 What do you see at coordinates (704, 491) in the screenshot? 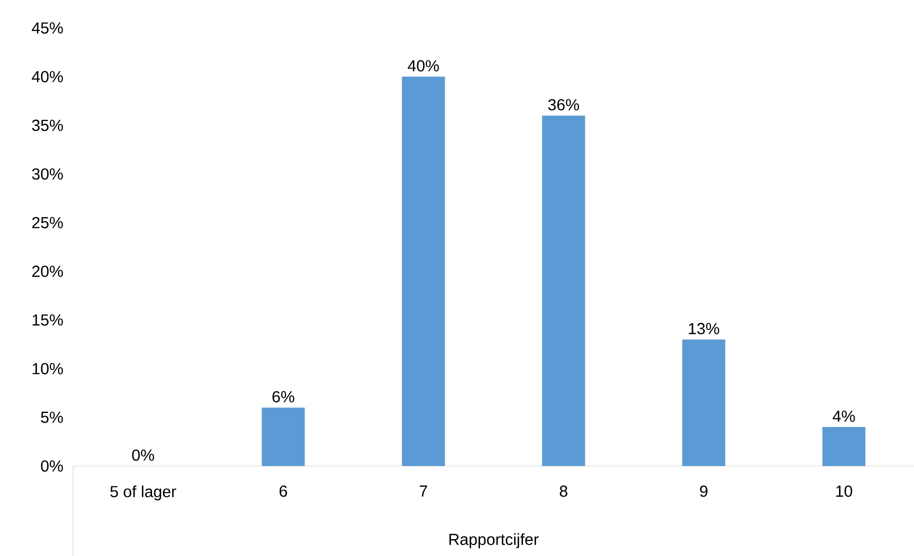
I see `x-tick-label: 9` at bounding box center [704, 491].